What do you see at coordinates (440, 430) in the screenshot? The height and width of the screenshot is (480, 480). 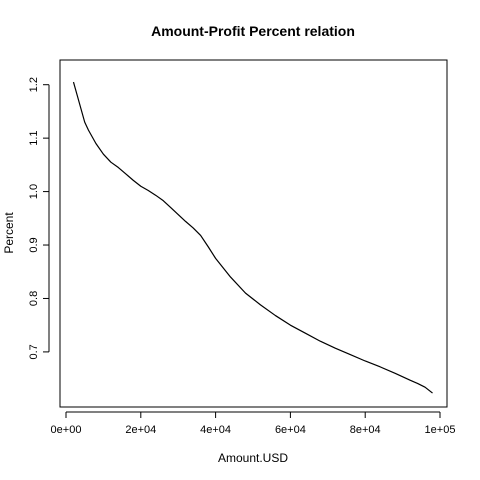 I see `x-tick-label: 1e+05` at bounding box center [440, 430].